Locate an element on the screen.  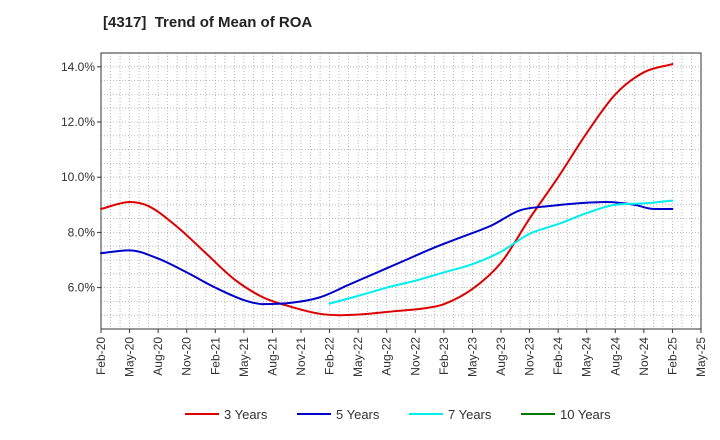
x-tick-label: Feb-24 is located at coordinates (558, 356).